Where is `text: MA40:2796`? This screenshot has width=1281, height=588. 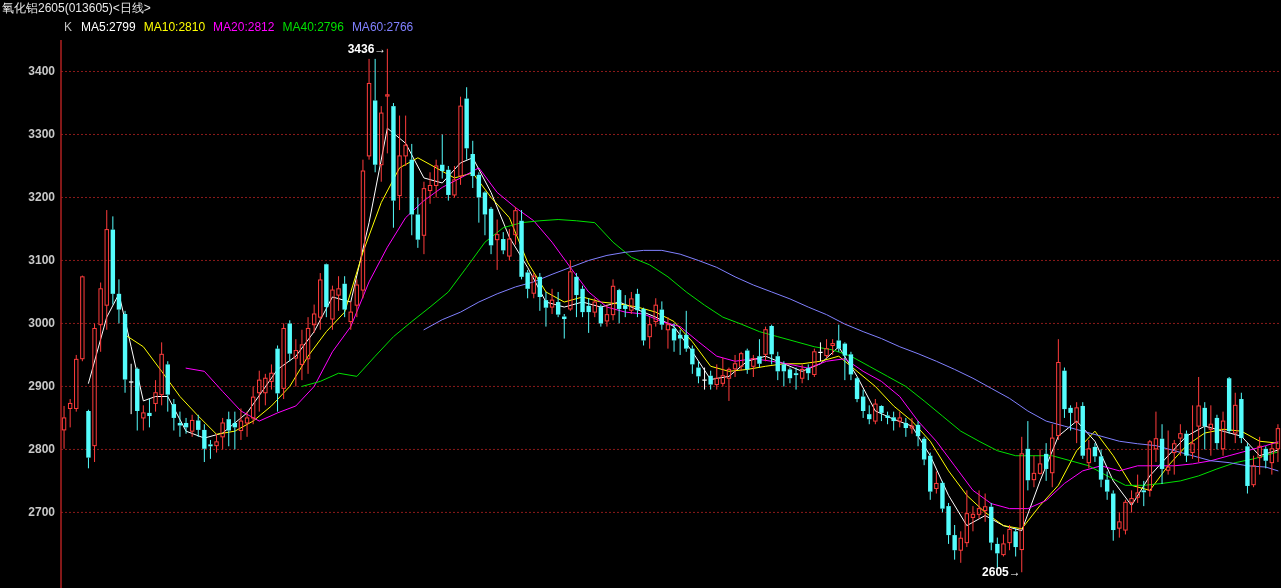 text: MA40:2796 is located at coordinates (313, 27).